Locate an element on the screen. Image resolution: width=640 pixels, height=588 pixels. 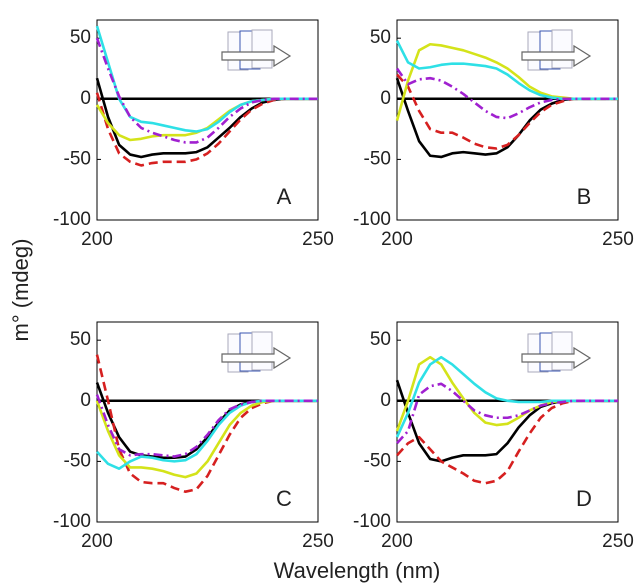
x-axis-label: Wavelength (nm) is located at coordinates (357, 570).